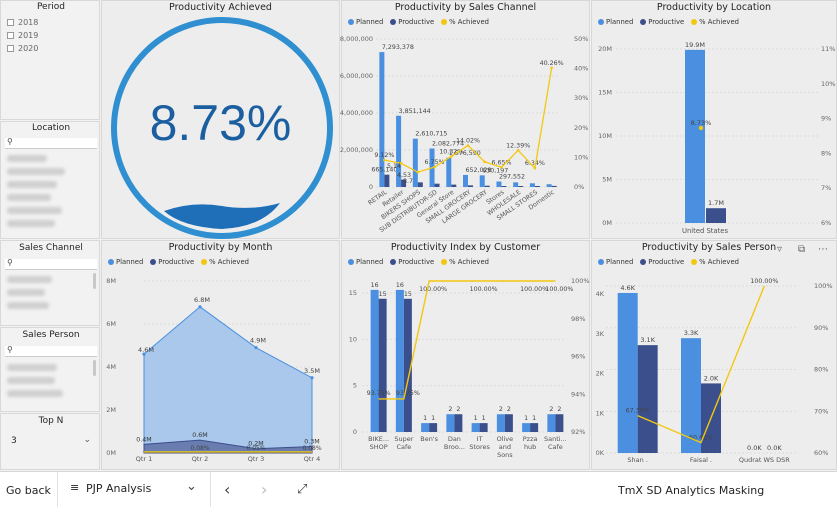  I want to click on y2-tick-label: 90%, so click(821, 328).